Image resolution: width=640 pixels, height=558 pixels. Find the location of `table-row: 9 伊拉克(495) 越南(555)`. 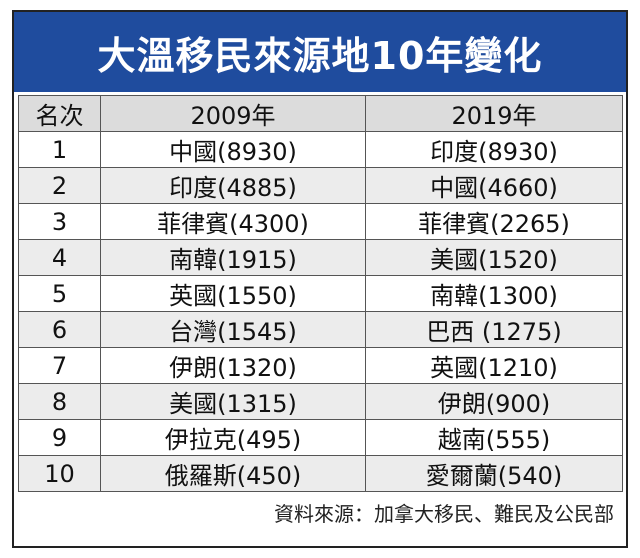

table-row: 9 伊拉克(495) 越南(555) is located at coordinates (320, 437).